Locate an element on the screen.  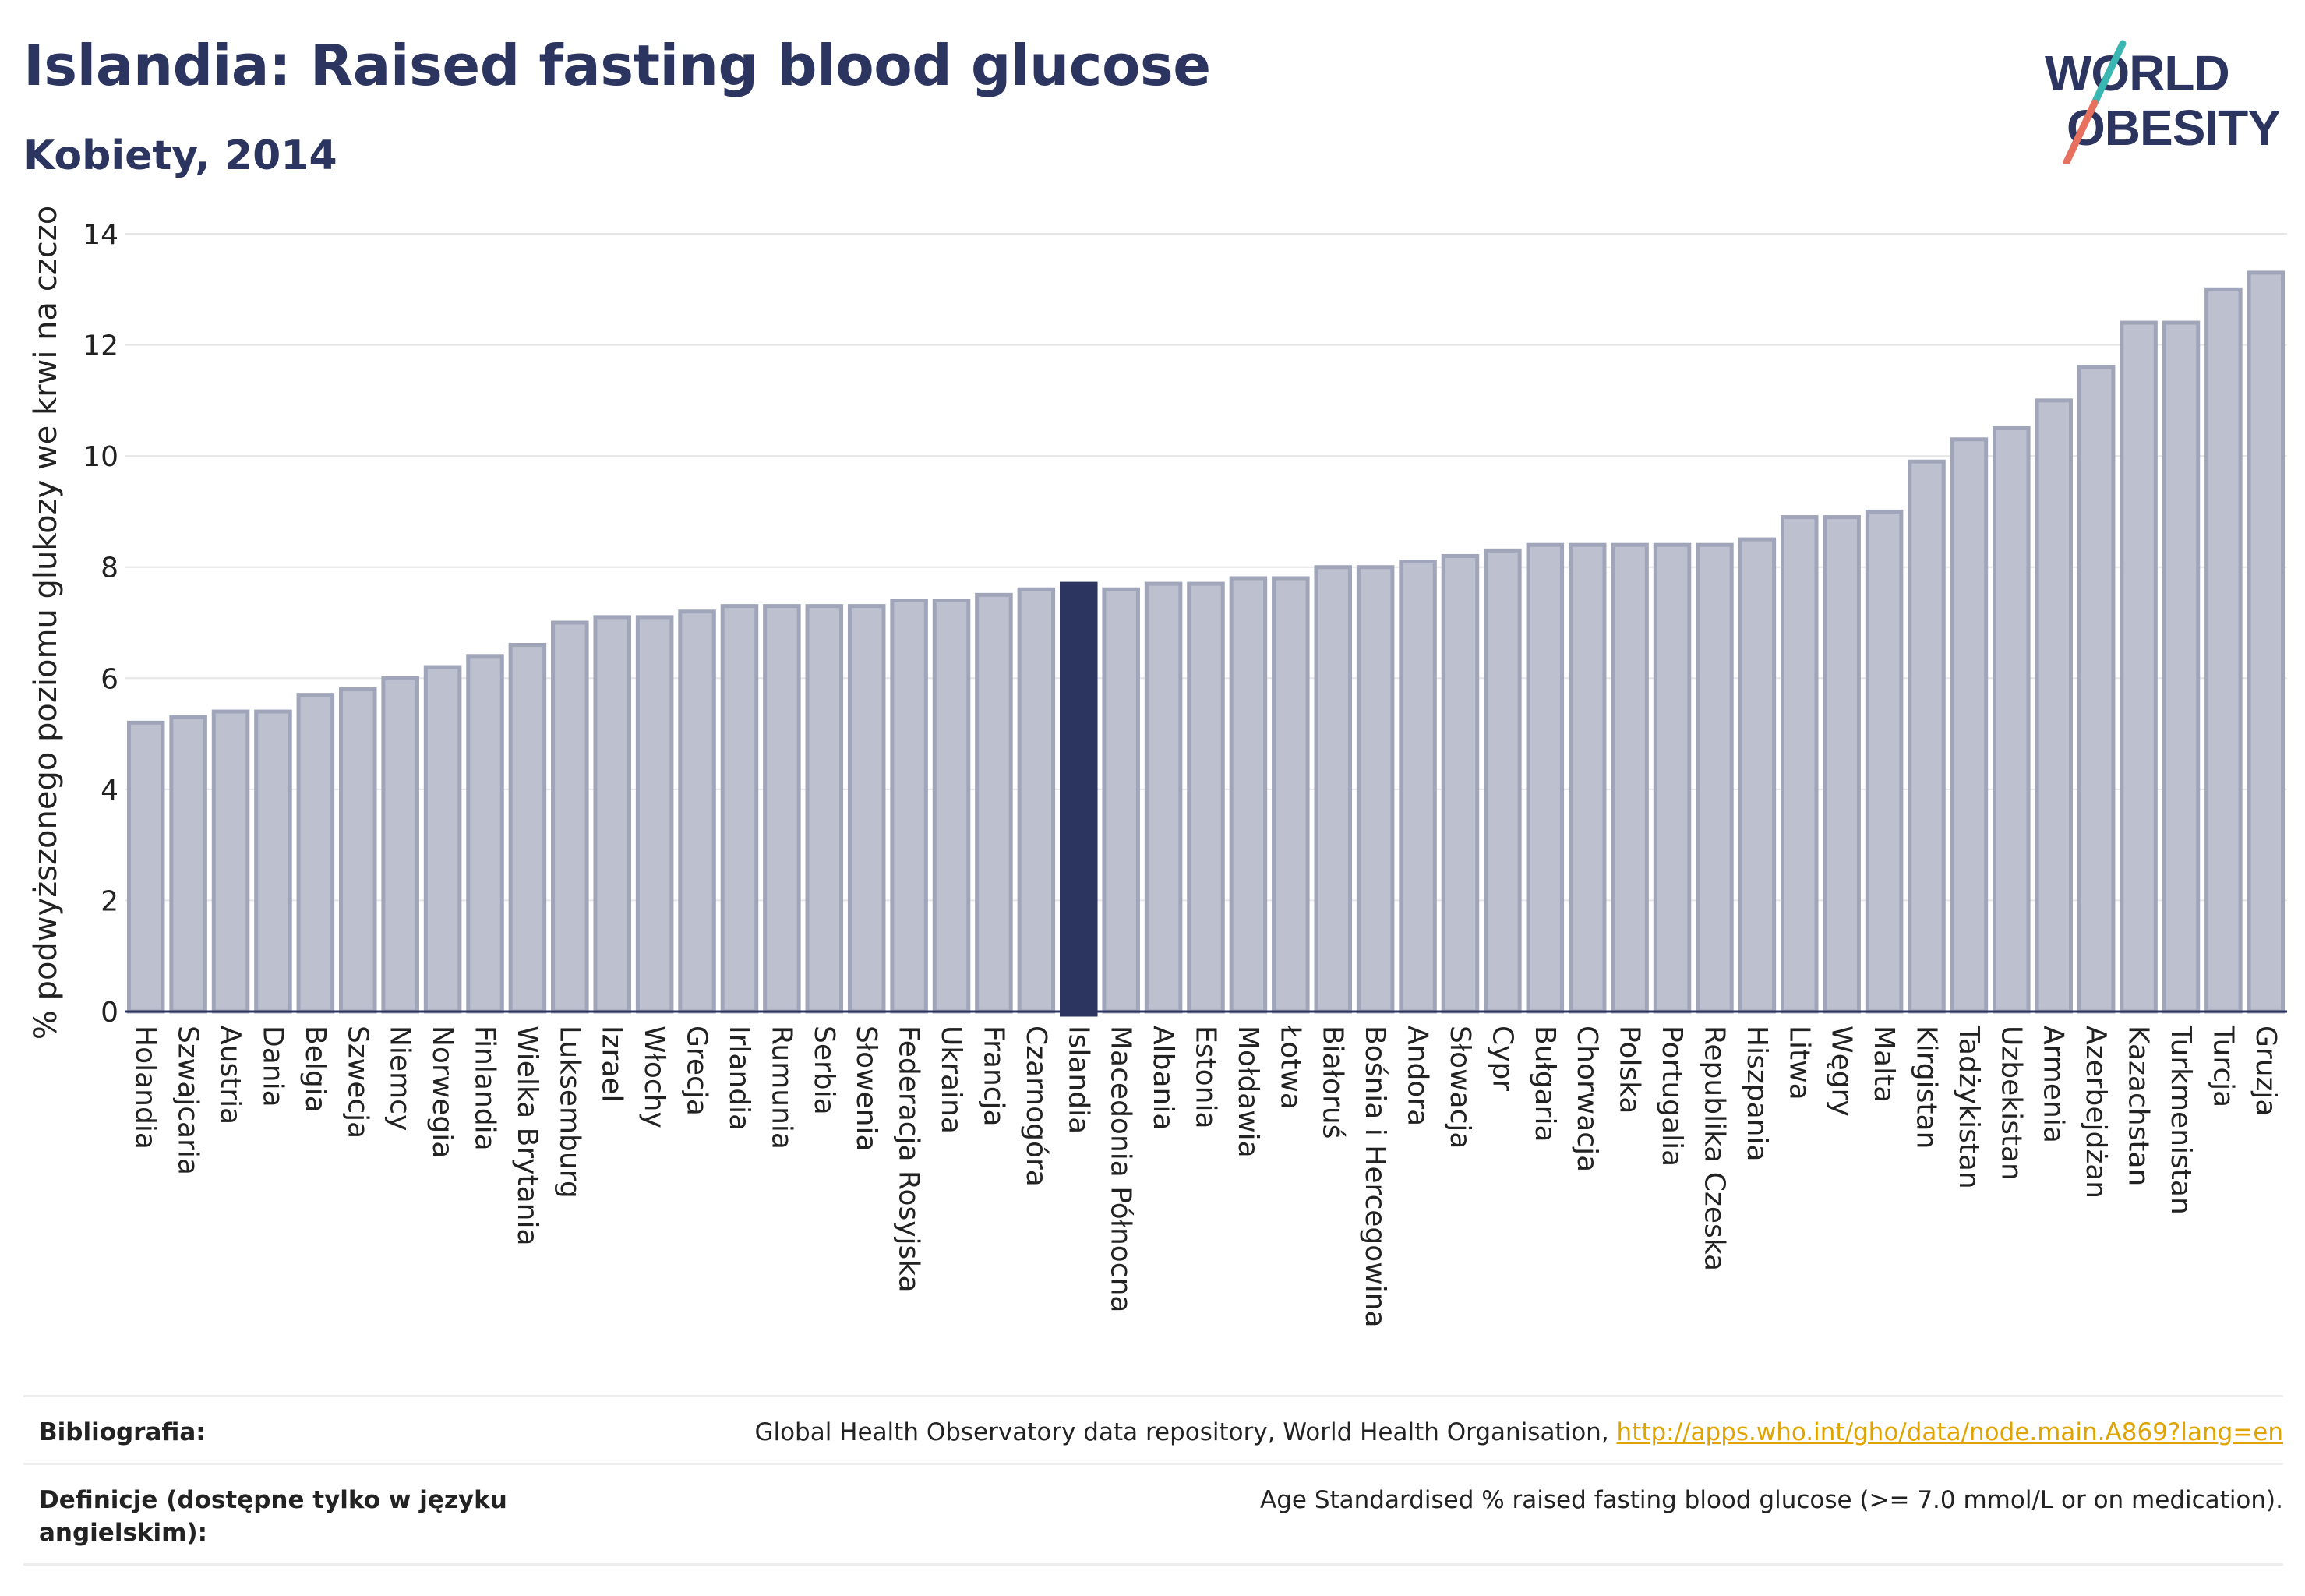
y-tick-label: 4 is located at coordinates (109, 791).